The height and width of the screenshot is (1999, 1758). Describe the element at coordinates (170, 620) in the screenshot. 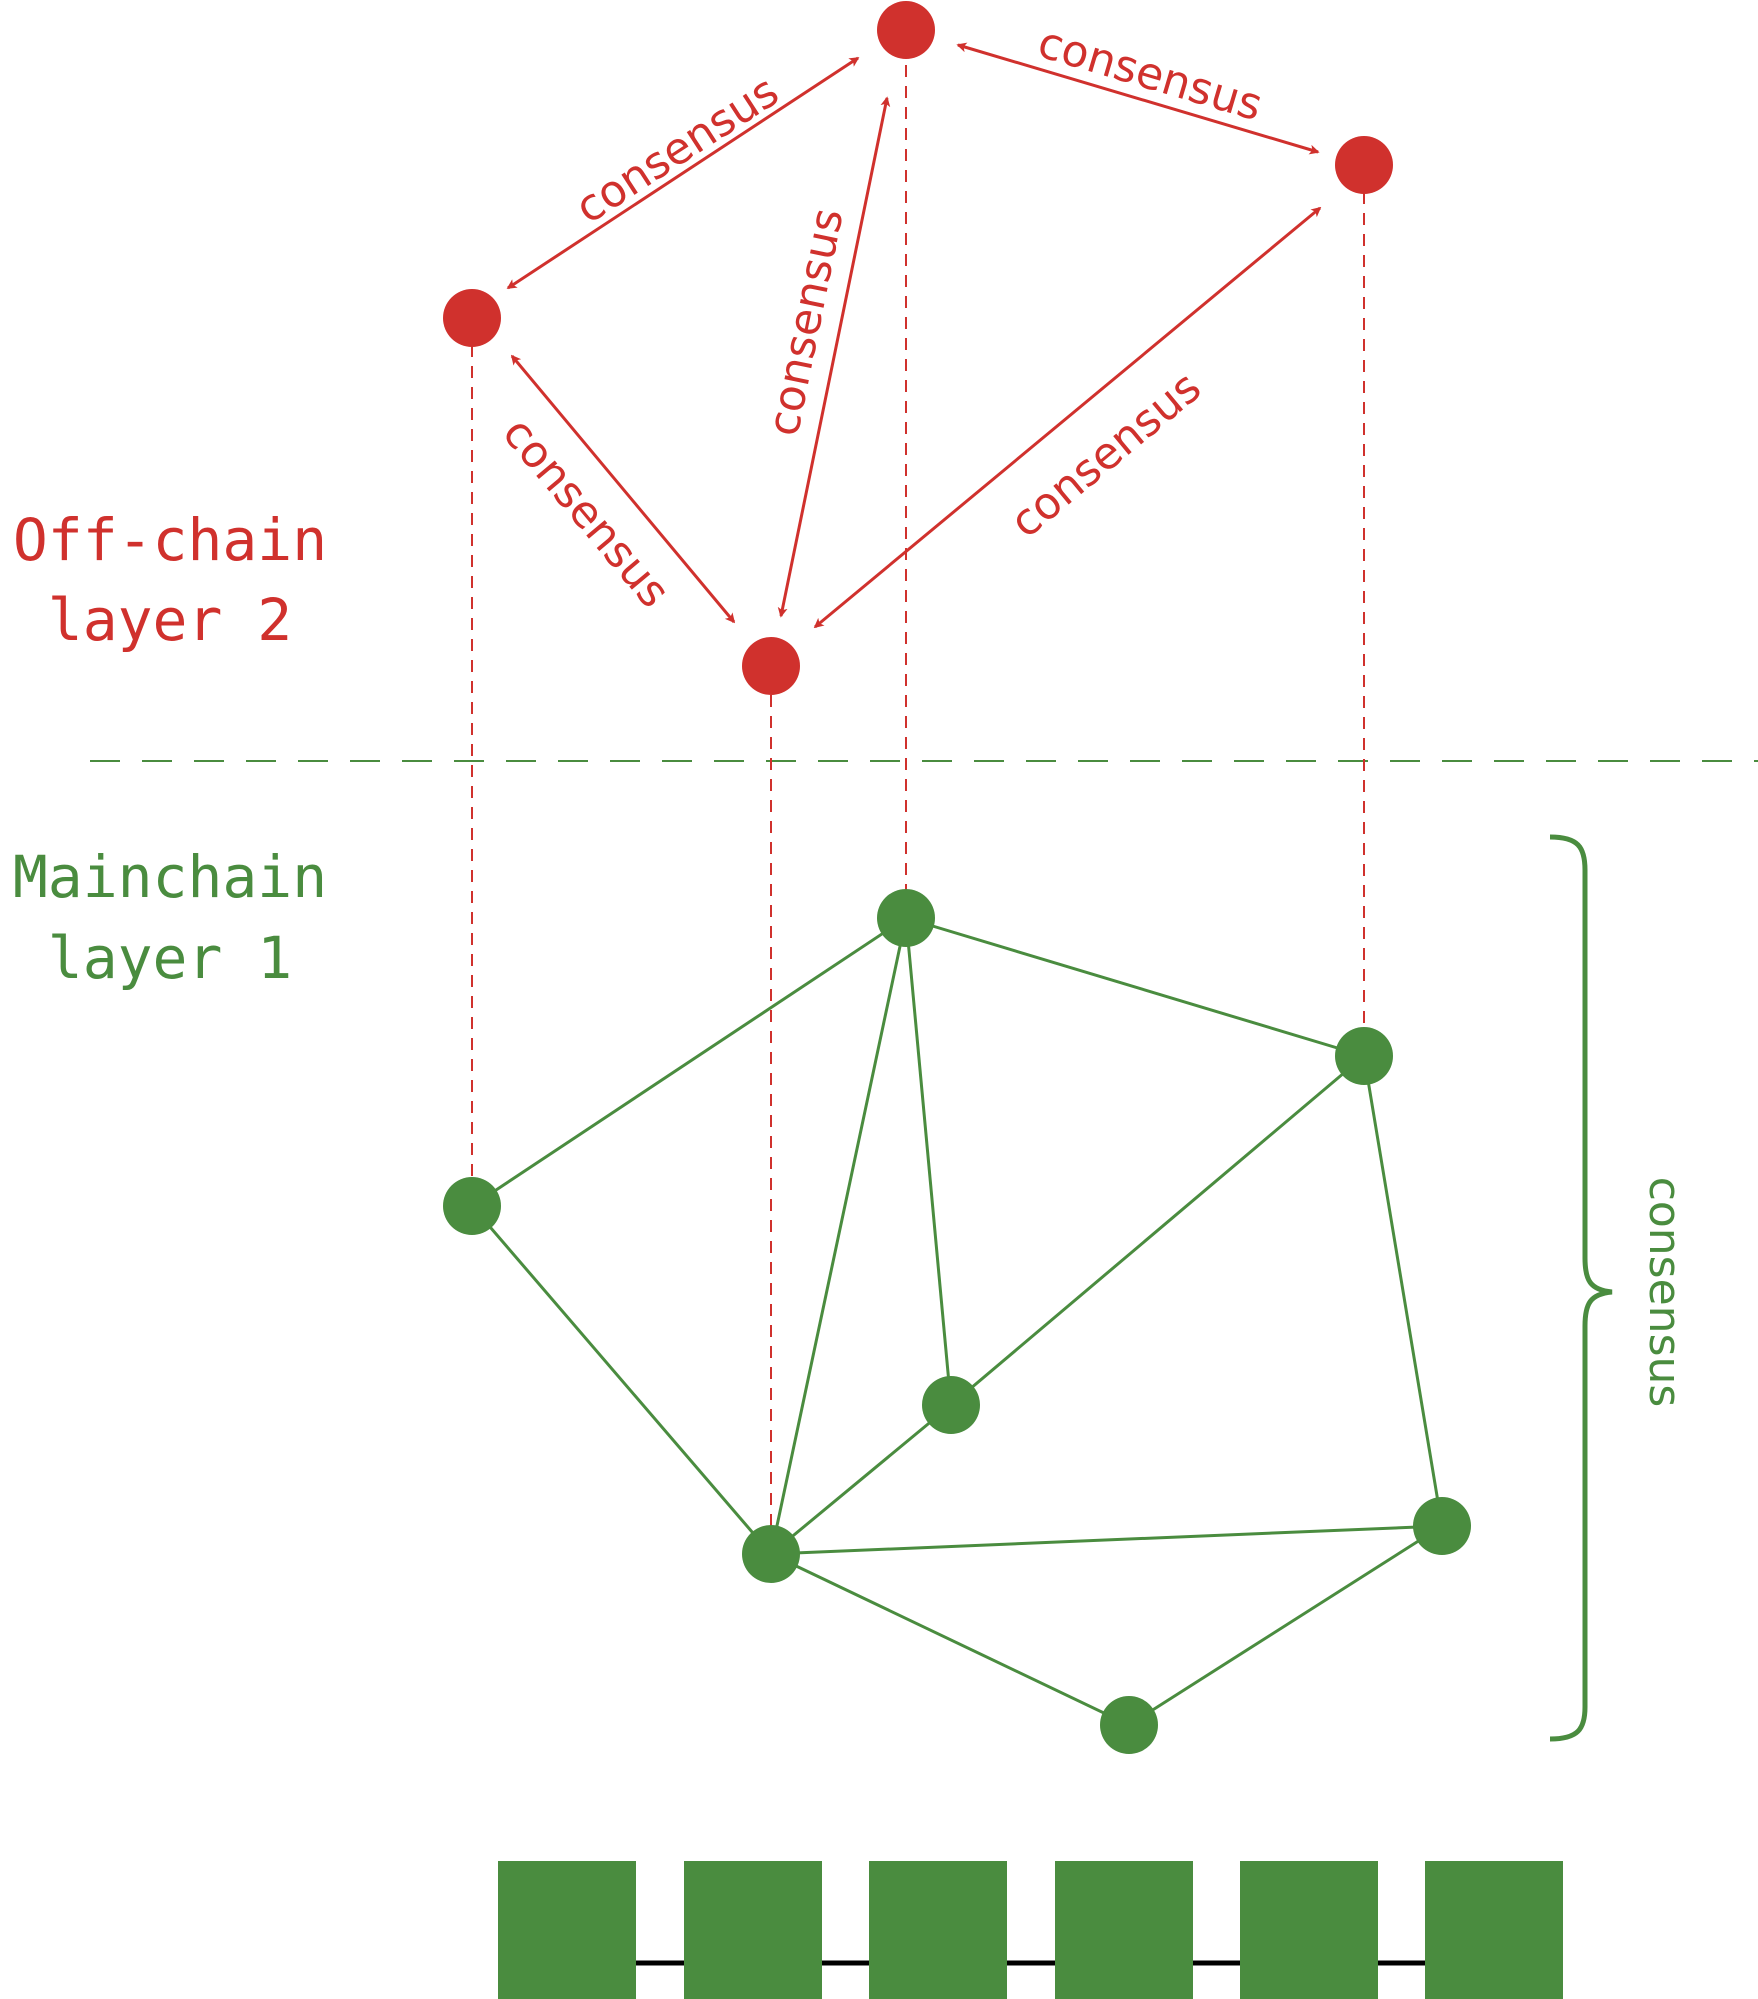

I see `offchain-title-line2: layer 2` at that location.